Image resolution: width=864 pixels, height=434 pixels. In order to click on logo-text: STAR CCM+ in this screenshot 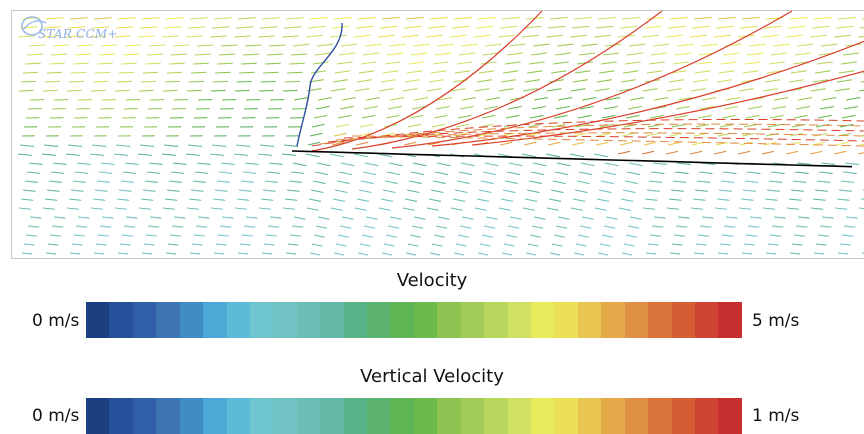, I will do `click(78, 34)`.